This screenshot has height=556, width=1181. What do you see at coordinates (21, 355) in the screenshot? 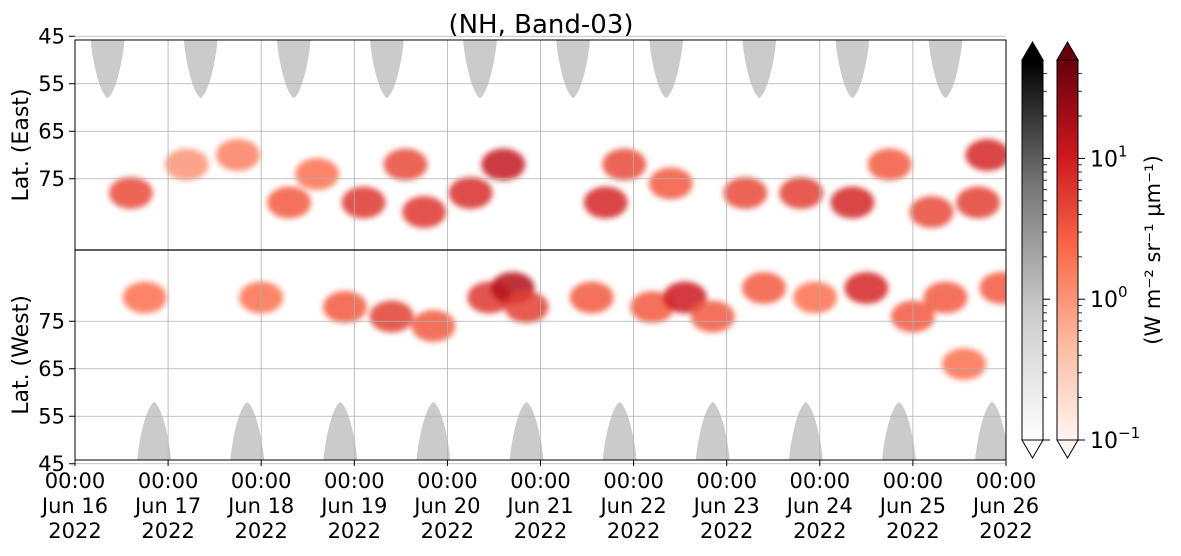
I see `y-label-west: Lat. (West)` at bounding box center [21, 355].